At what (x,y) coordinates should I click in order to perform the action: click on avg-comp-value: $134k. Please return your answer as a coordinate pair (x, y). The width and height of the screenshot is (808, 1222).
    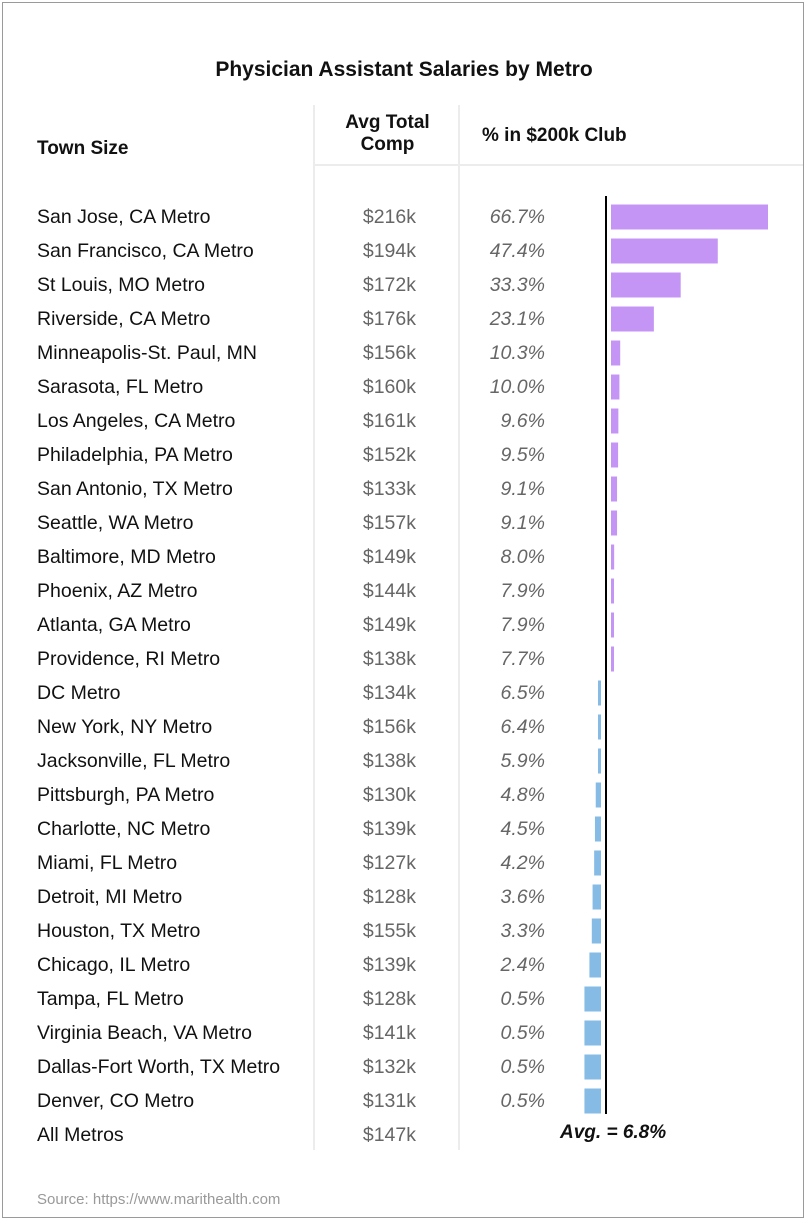
    Looking at the image, I should click on (389, 693).